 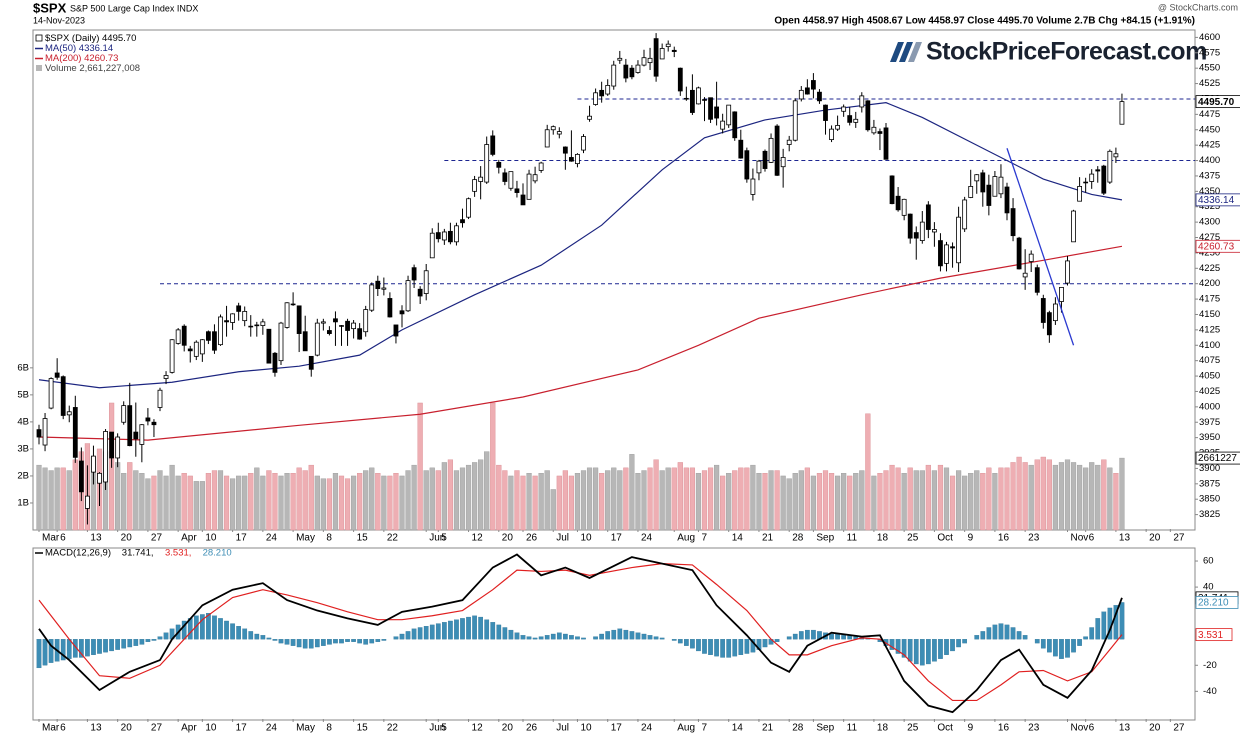 What do you see at coordinates (92, 68) in the screenshot?
I see `legend-entry: Volume 2,661,227,008` at bounding box center [92, 68].